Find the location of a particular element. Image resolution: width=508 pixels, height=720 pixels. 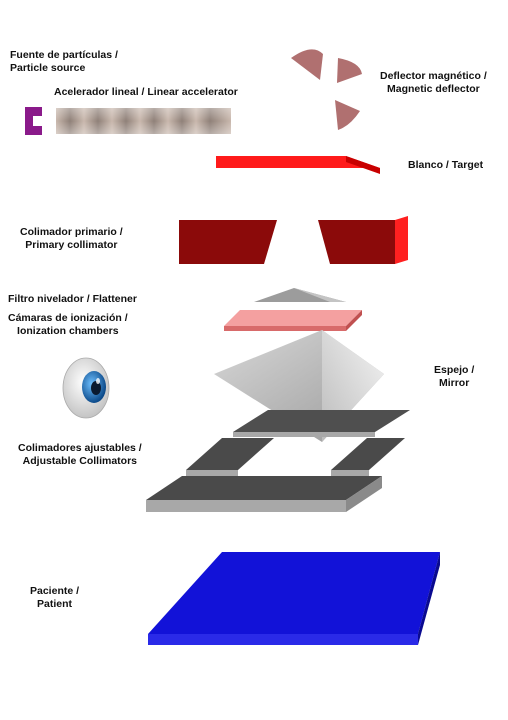

label-mirror: Espejo / Mirror is located at coordinates (454, 376).